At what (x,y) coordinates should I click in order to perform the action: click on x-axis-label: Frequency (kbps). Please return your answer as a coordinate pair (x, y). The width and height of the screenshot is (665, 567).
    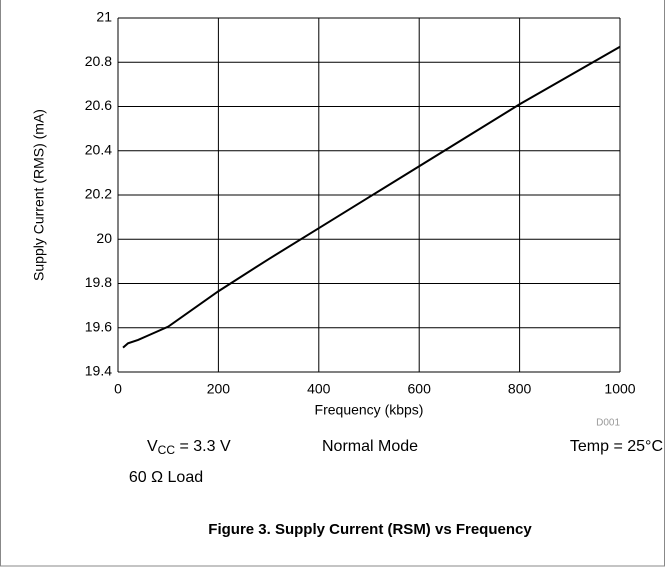
    Looking at the image, I should click on (369, 410).